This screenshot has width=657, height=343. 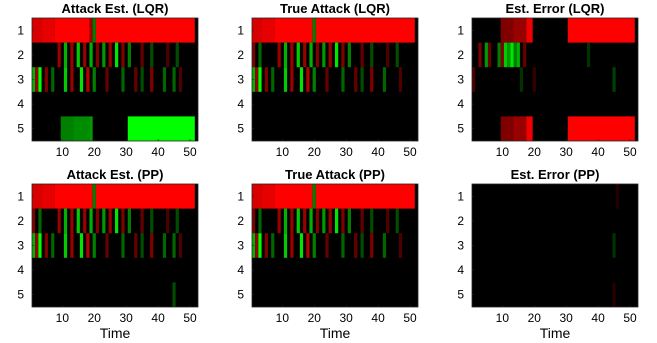 I want to click on x-tick-label: 50, so click(x=630, y=318).